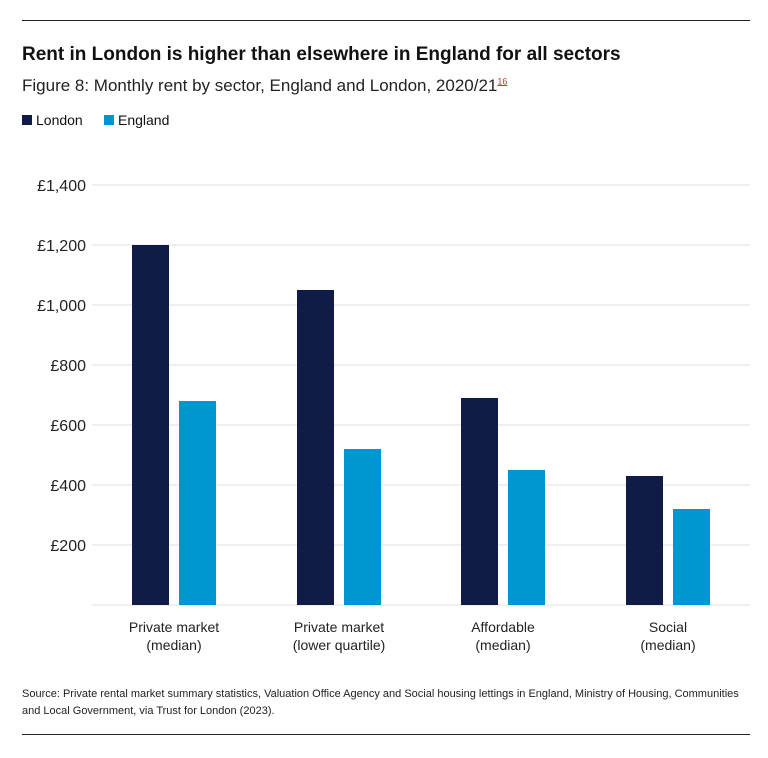  I want to click on y-tick-label: £1,200, so click(61, 246).